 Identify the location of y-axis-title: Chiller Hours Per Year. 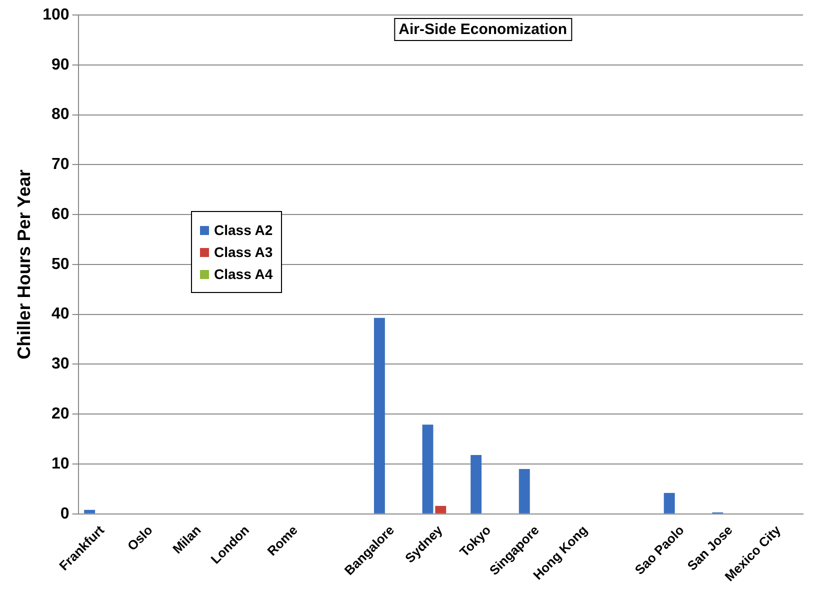
(24, 265).